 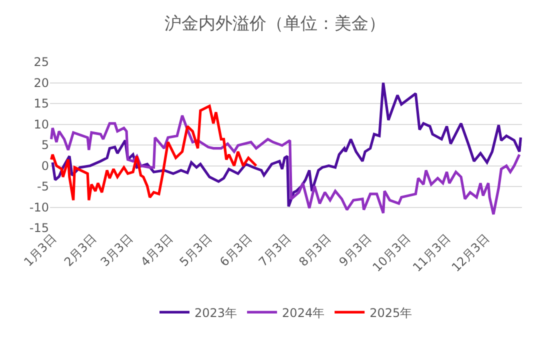 What do you see at coordinates (157, 250) in the screenshot?
I see `x-tick-label: 4月3日` at bounding box center [157, 250].